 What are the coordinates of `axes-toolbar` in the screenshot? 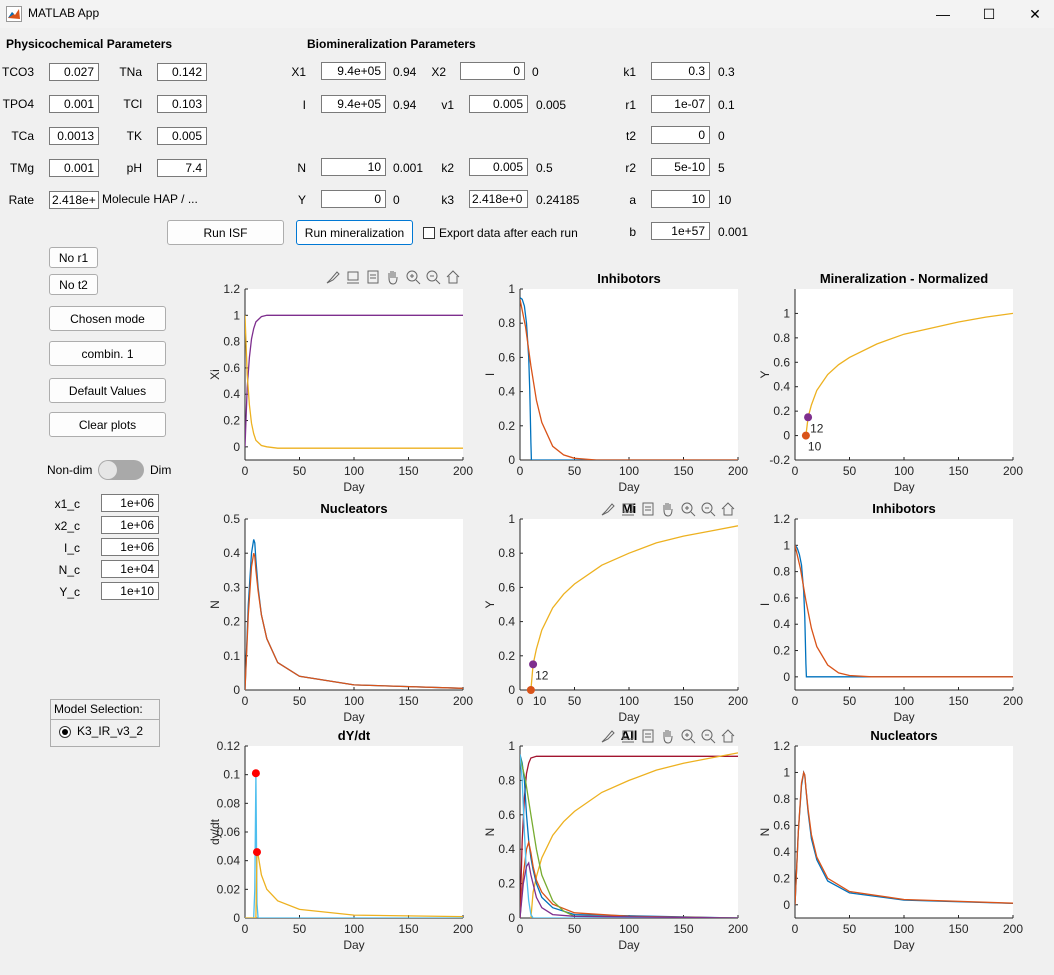 It's located at (393, 277).